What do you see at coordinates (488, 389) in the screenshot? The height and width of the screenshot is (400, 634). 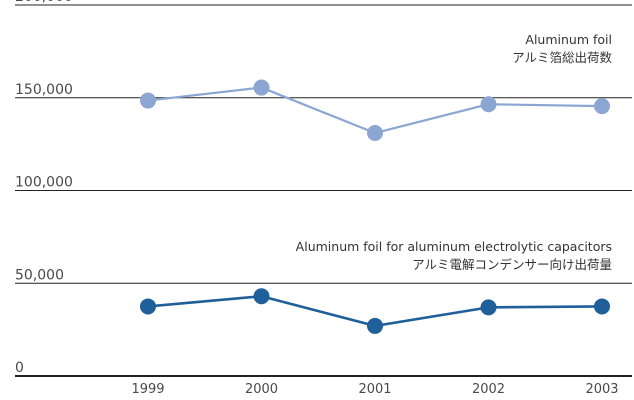 I see `x-tick-label: 2002` at bounding box center [488, 389].